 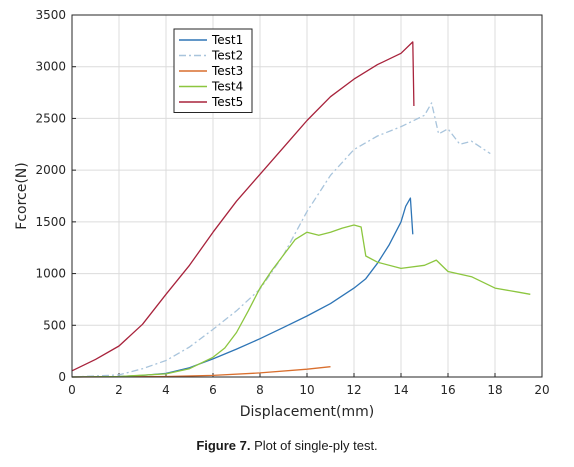 What do you see at coordinates (494, 390) in the screenshot?
I see `x-tick-label: 18` at bounding box center [494, 390].